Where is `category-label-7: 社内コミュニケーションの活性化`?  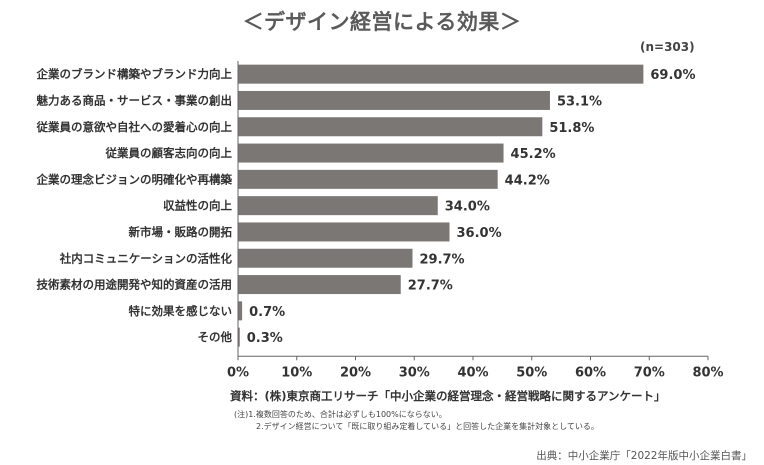
category-label-7: 社内コミュニケーションの活性化 is located at coordinates (146, 258).